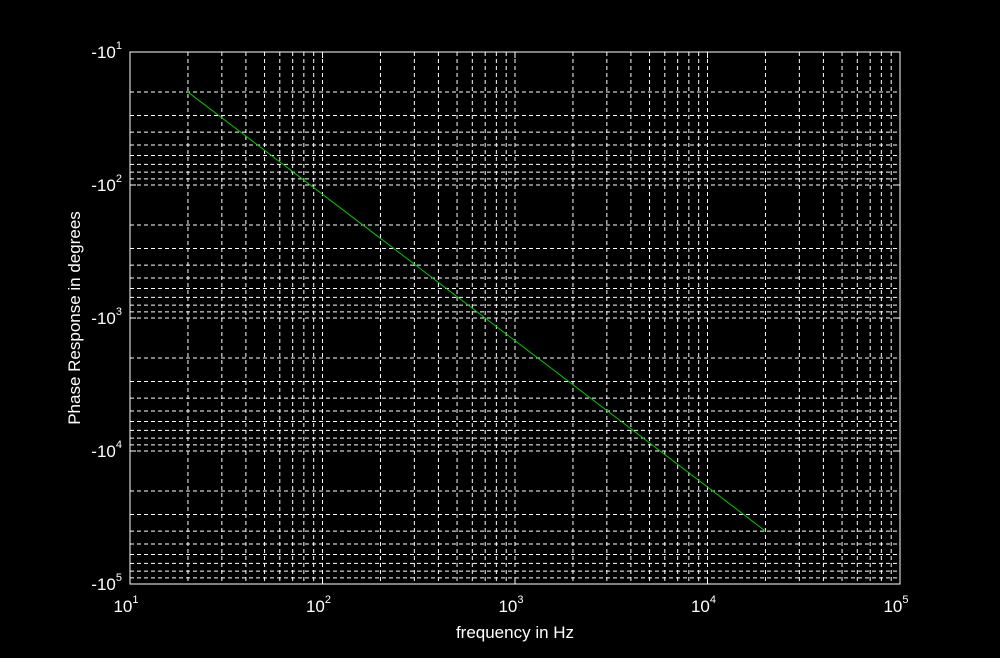  Describe the element at coordinates (106, 184) in the screenshot. I see `y-tick-label: -102` at that location.